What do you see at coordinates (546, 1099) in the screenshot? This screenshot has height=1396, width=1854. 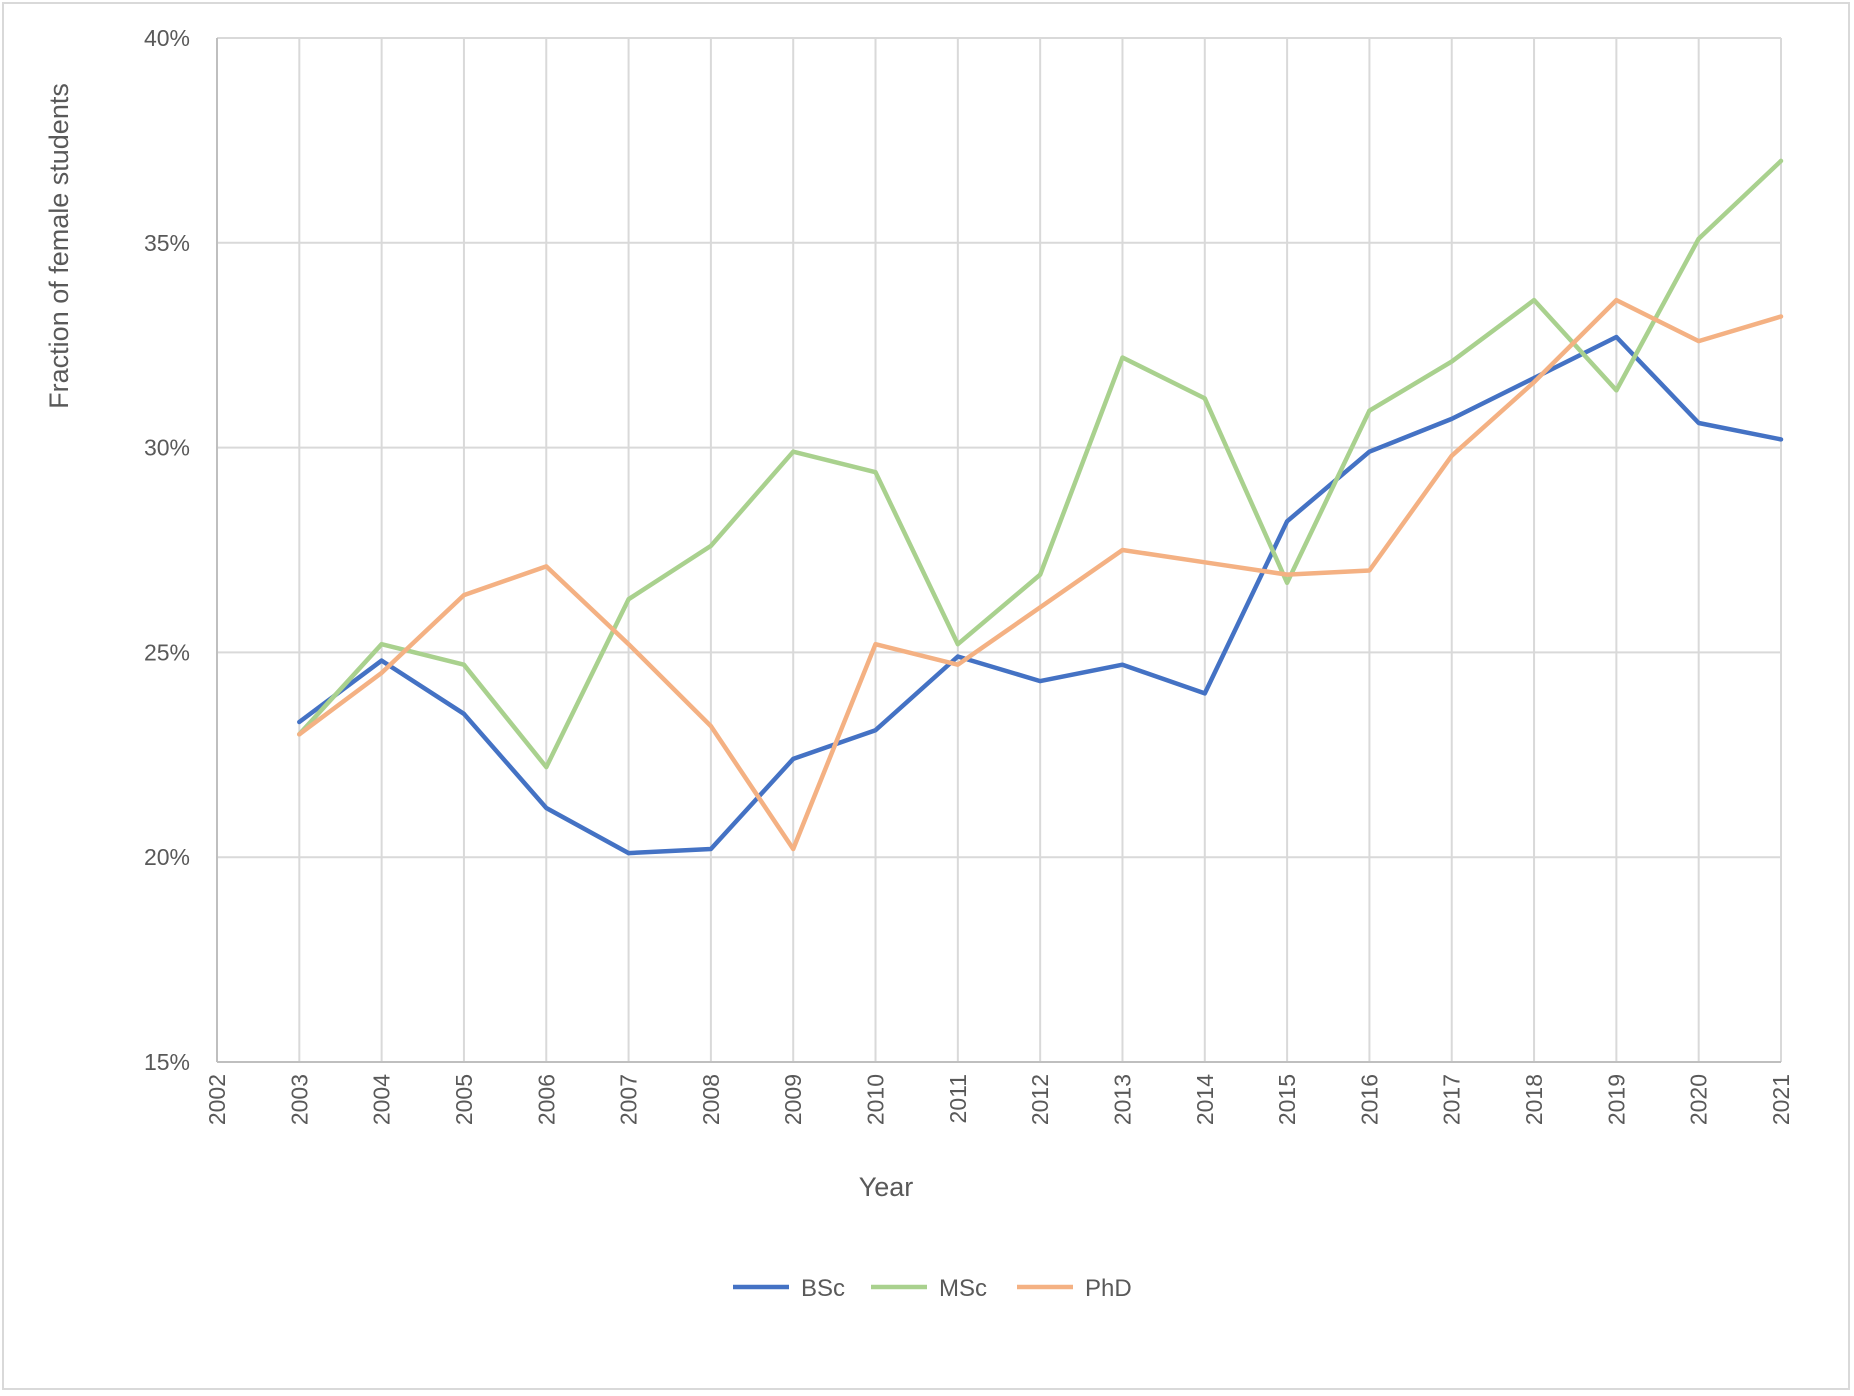 I see `x-tick-label: 2006` at bounding box center [546, 1099].